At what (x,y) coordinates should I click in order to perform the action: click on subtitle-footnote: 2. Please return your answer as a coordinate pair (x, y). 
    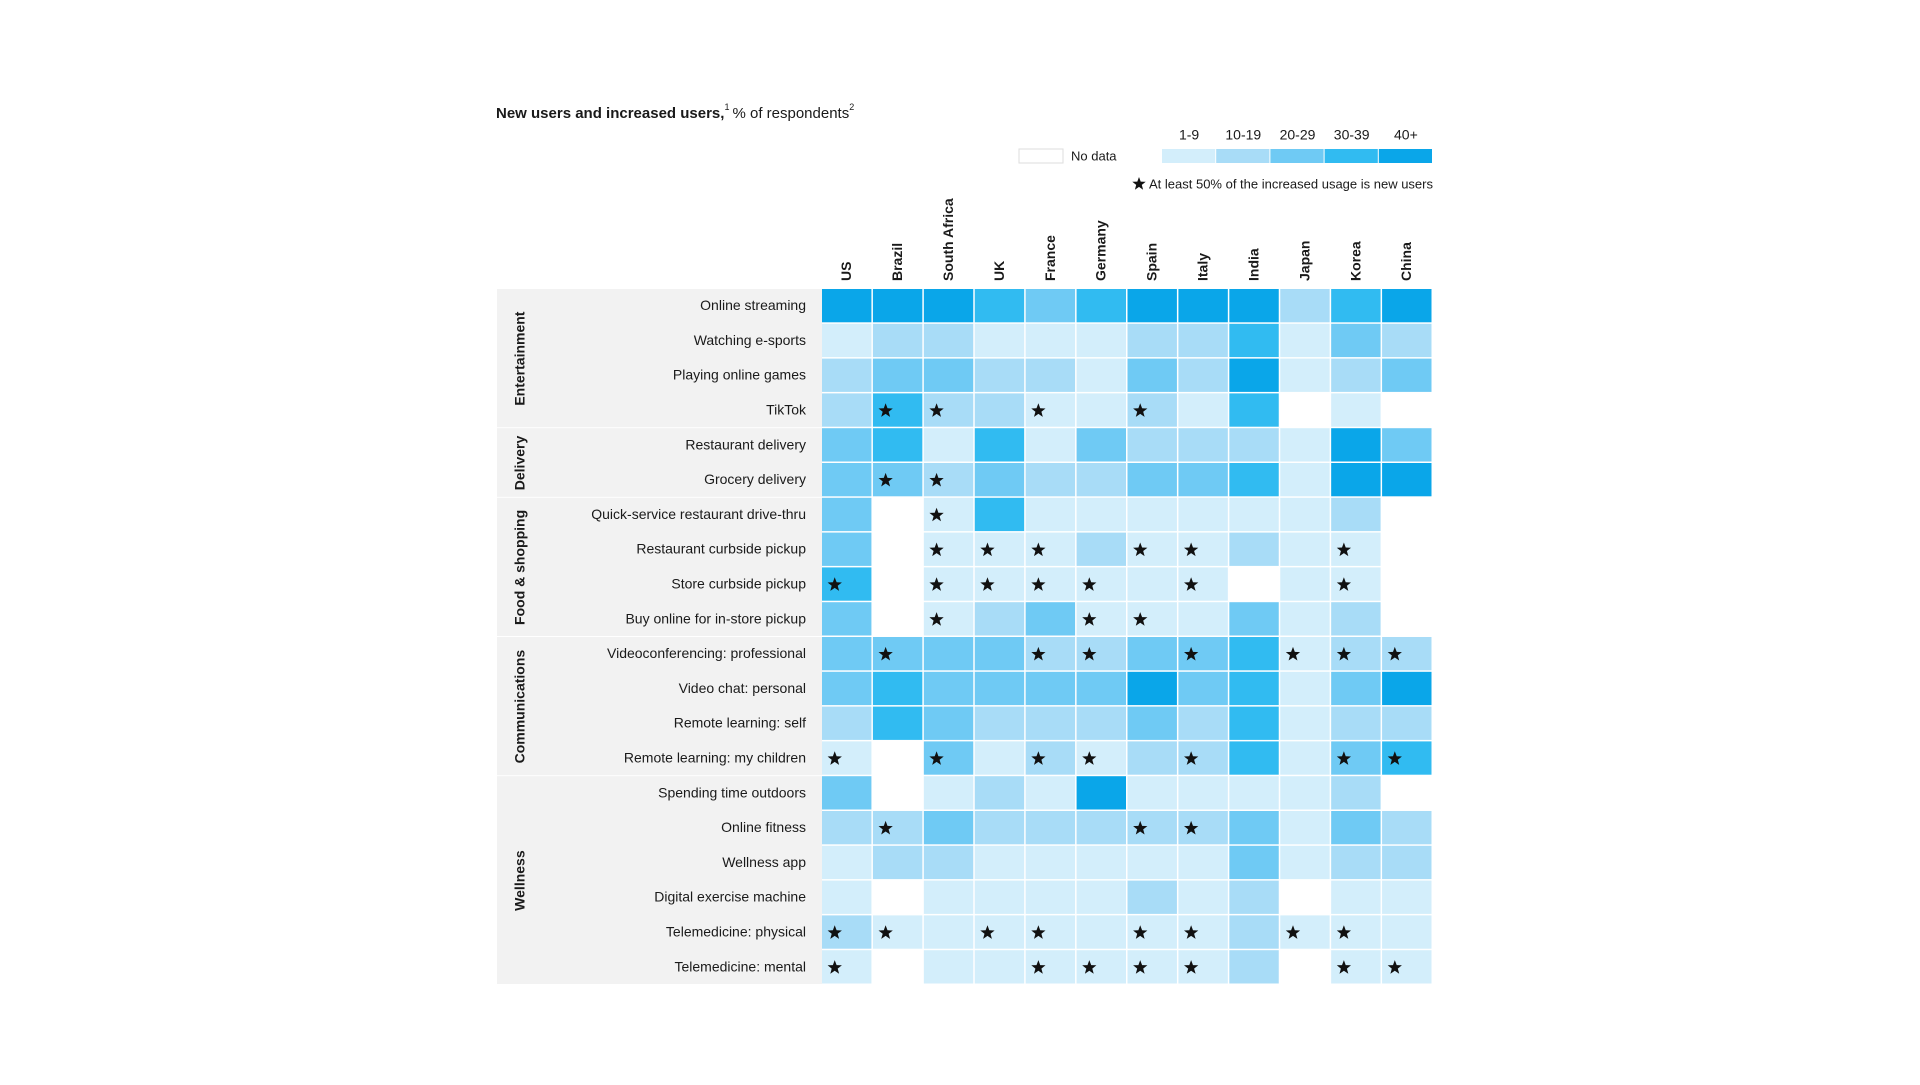
    Looking at the image, I should click on (851, 107).